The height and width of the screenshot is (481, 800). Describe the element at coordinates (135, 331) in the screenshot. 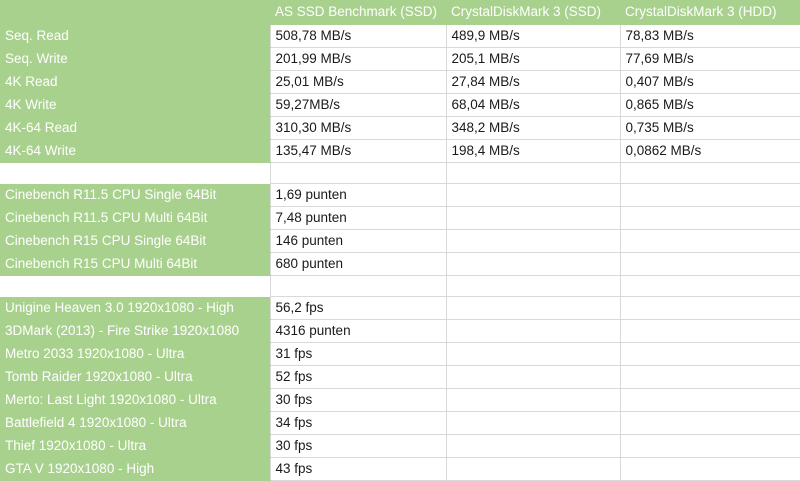

I see `row-label: 3DMark (2013) - Fire Strike 1920x1080` at that location.